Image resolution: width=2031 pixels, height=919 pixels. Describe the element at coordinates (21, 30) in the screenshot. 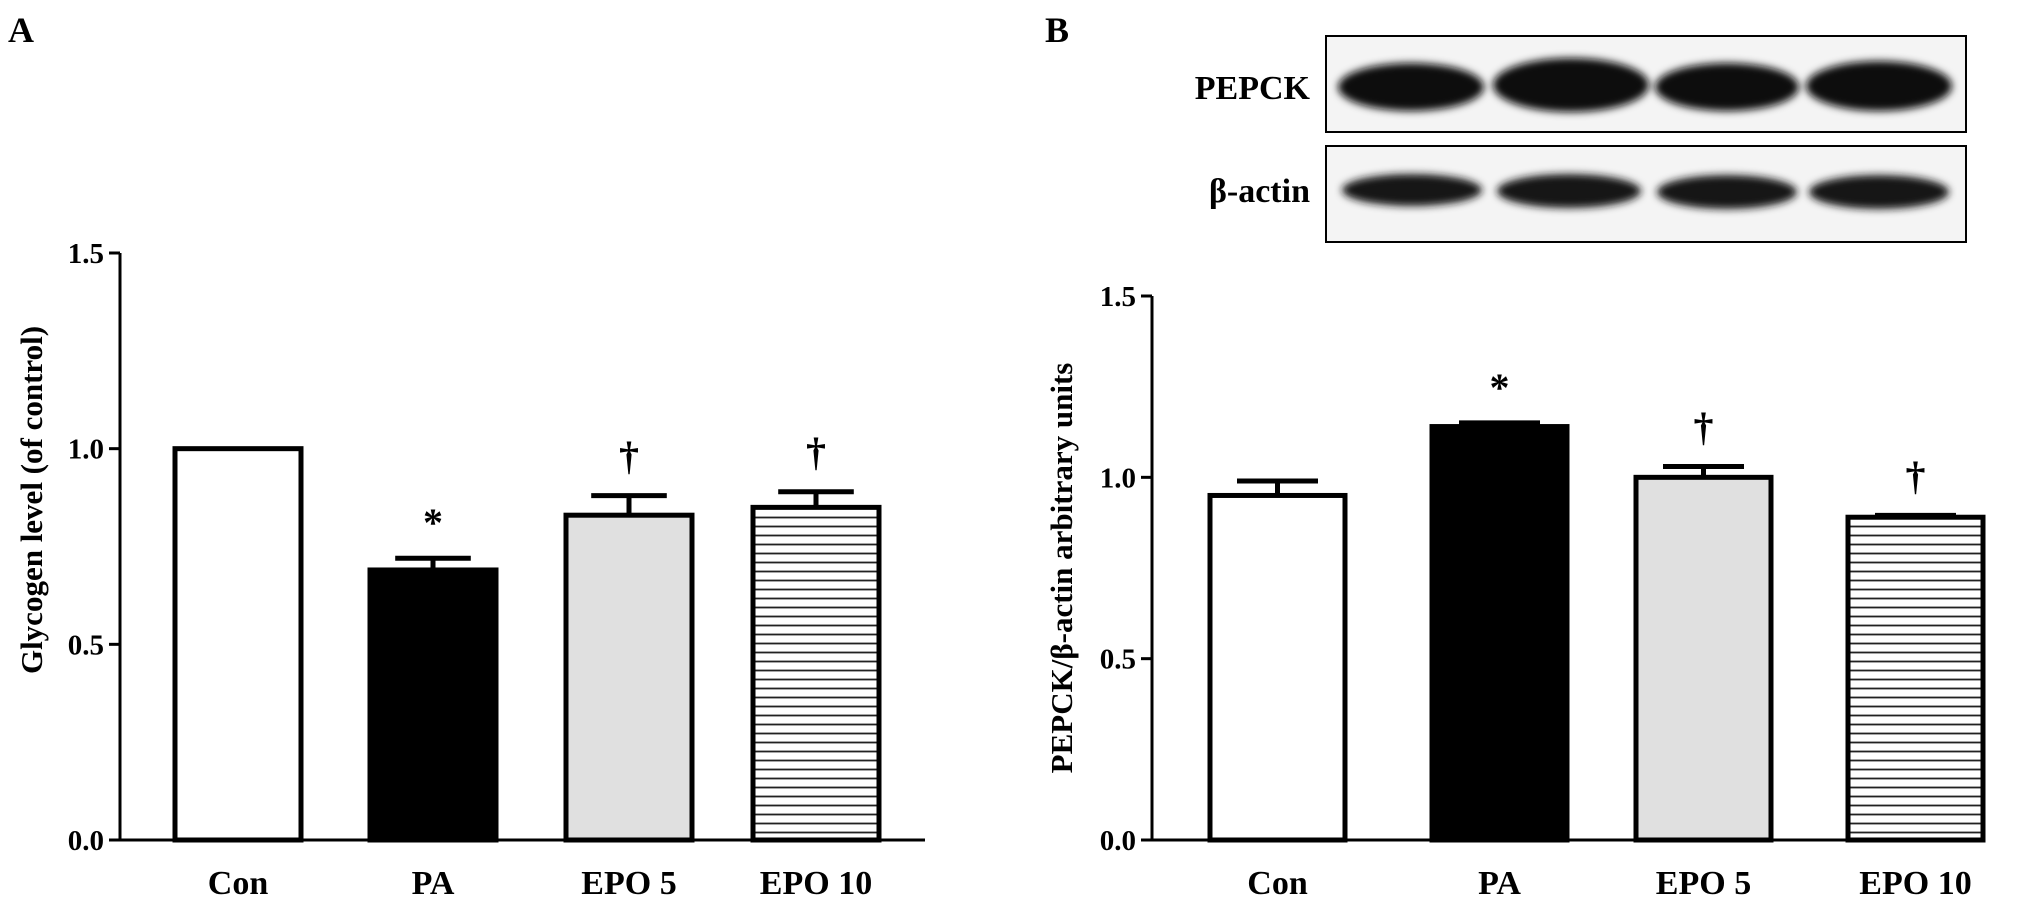

I see `panel-a-letter: A` at that location.